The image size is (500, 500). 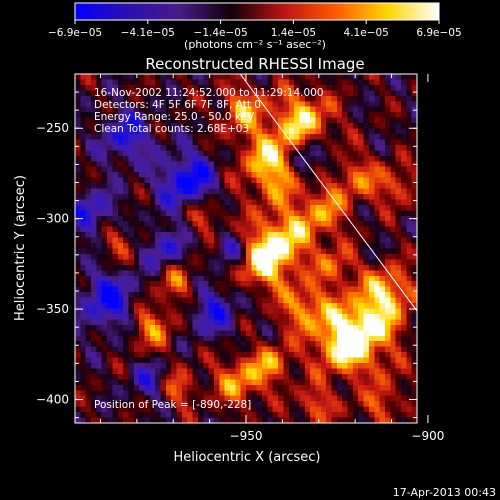 What do you see at coordinates (52, 309) in the screenshot?
I see `y-tick-label: −350` at bounding box center [52, 309].